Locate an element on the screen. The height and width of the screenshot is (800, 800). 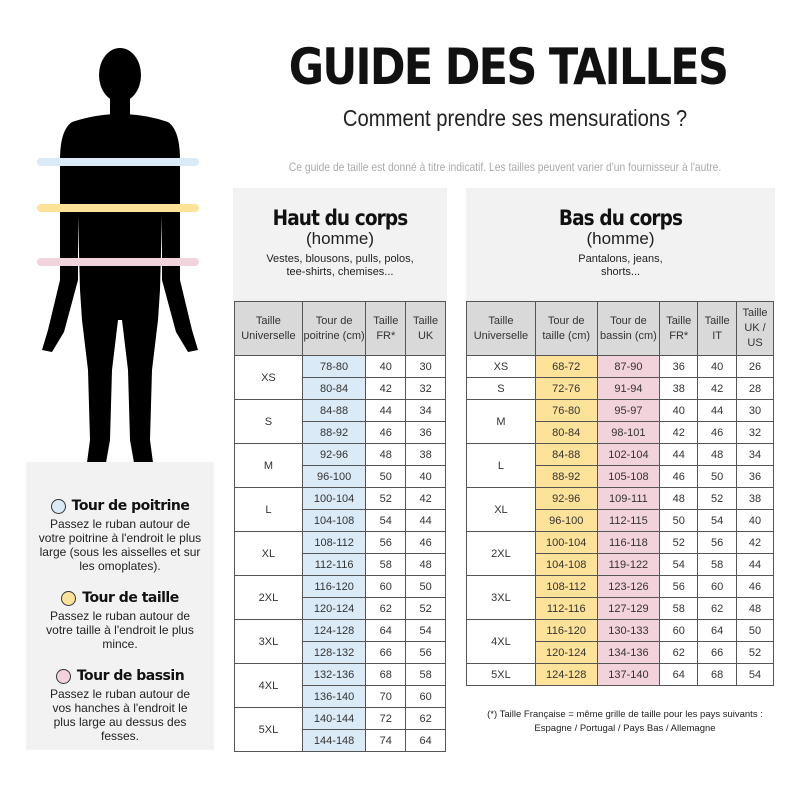
table-row: 112-116 127-129 58 62 48 is located at coordinates (620, 608).